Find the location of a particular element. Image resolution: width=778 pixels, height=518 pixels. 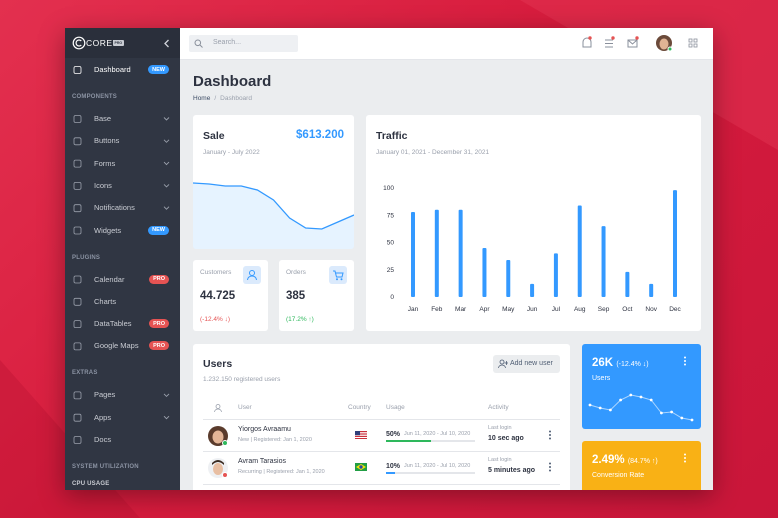

nav-label: Base is located at coordinates (103, 118).